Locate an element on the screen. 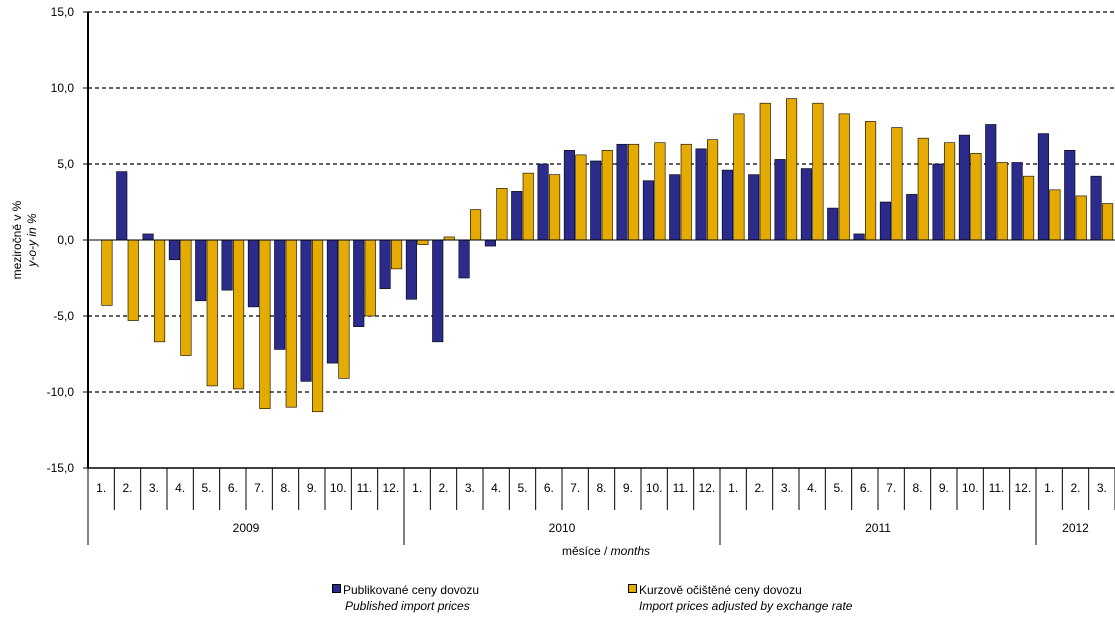 This screenshot has width=1115, height=622. y-axis-ticks: 15,0 10,0 5,0 0,0 -5,0 -10,0 -15,0 is located at coordinates (67, 240).